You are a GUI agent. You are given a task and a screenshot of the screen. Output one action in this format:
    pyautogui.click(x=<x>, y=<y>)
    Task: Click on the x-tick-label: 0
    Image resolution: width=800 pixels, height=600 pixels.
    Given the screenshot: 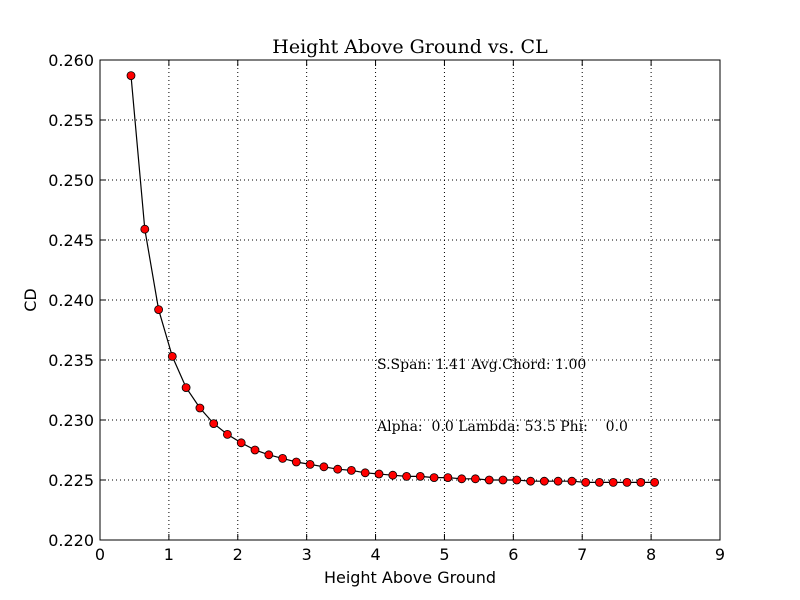 What is the action you would take?
    pyautogui.click(x=100, y=554)
    